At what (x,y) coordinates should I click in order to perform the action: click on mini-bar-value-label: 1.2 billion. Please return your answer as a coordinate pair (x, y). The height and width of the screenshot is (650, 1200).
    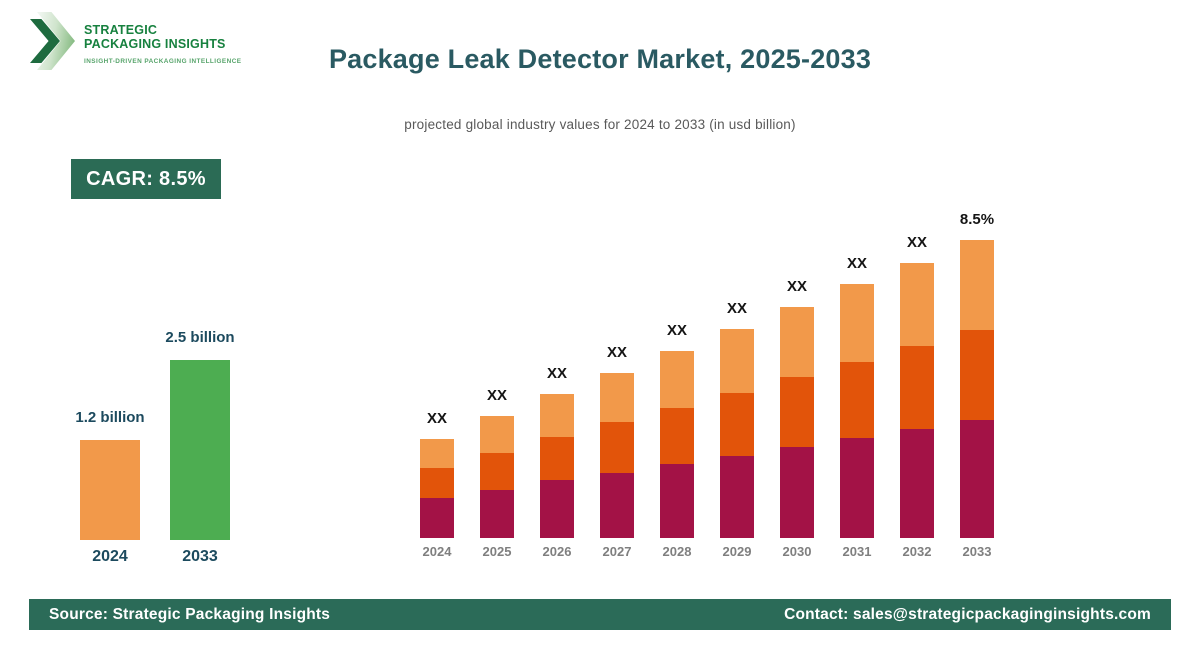
    Looking at the image, I should click on (110, 417).